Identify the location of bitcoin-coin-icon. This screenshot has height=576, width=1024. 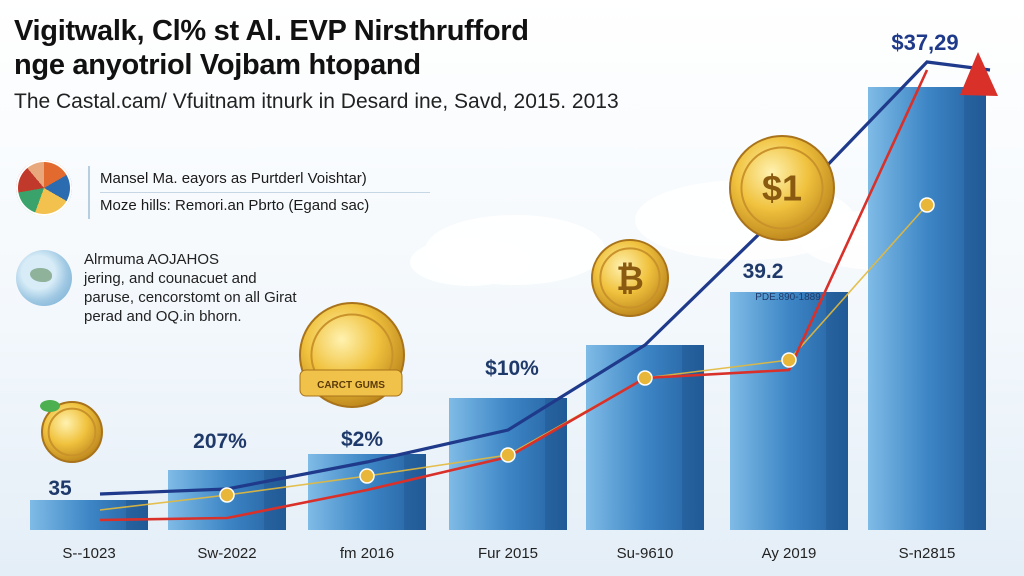
(630, 278).